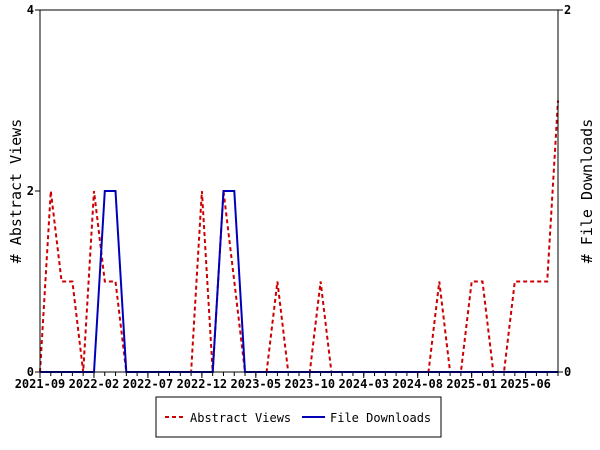 The width and height of the screenshot is (600, 450). What do you see at coordinates (30, 191) in the screenshot?
I see `y-tick-label: 2` at bounding box center [30, 191].